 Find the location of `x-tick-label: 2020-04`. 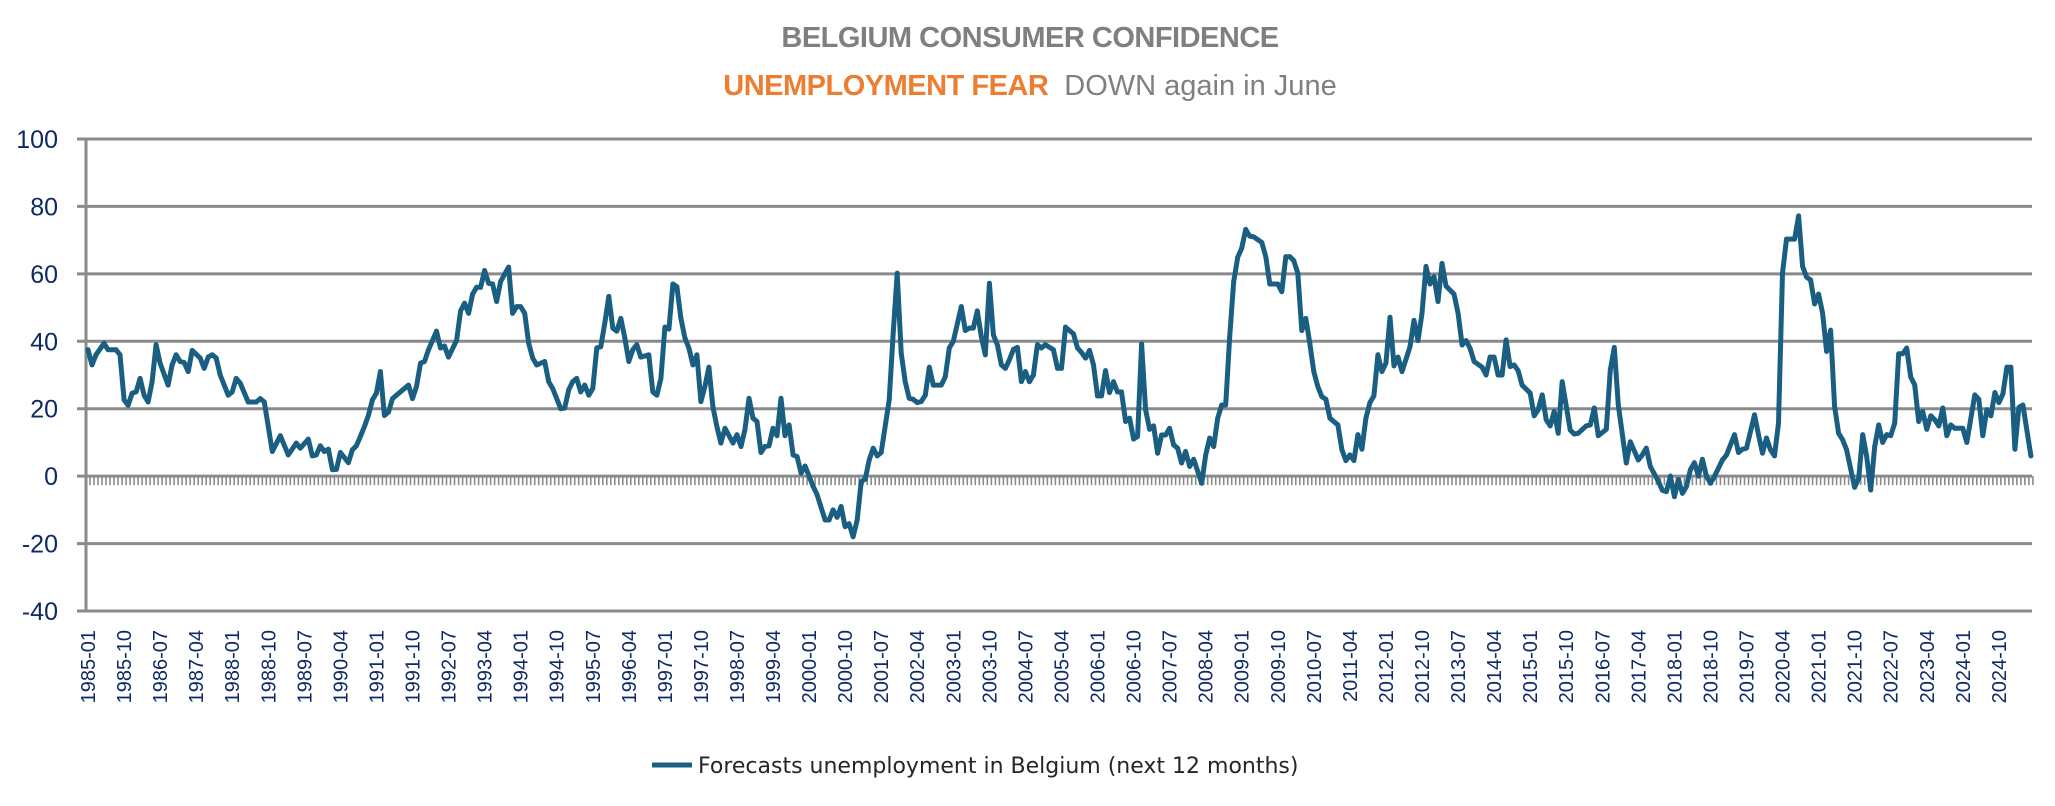

x-tick-label: 2020-04 is located at coordinates (1784, 666).